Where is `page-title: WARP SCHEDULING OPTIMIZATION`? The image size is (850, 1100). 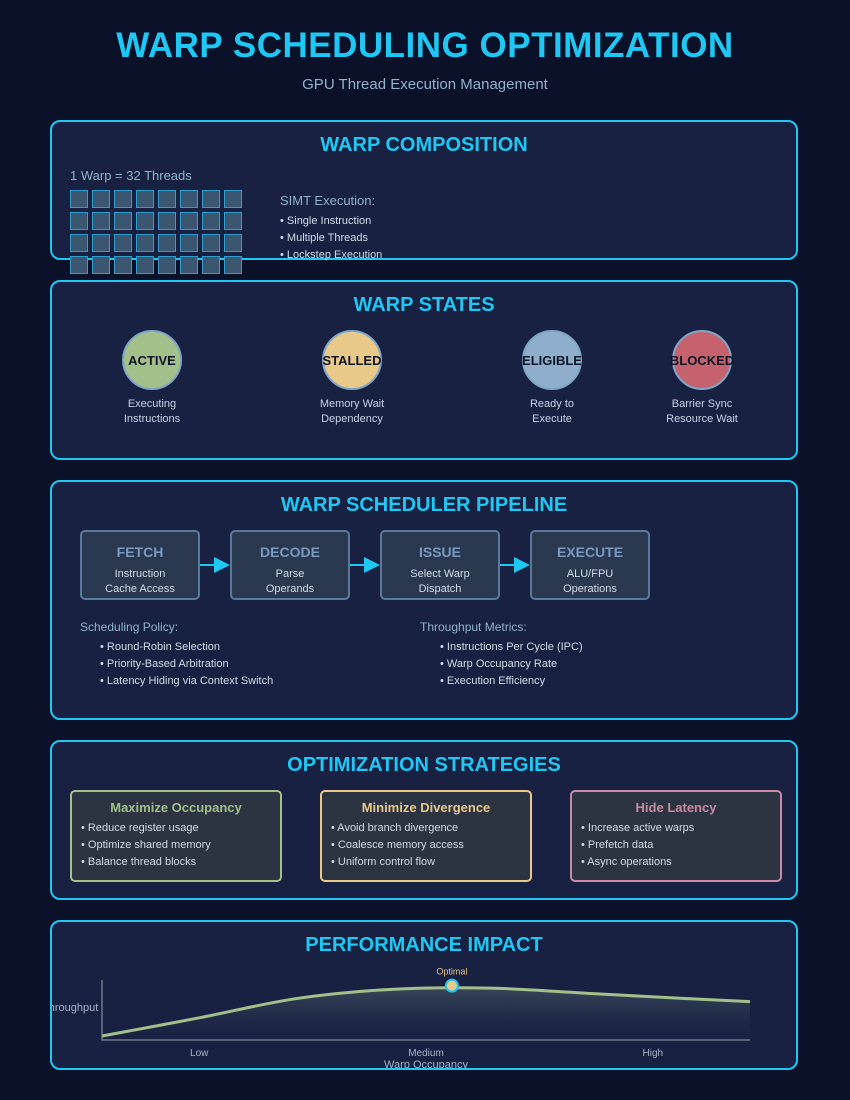
page-title: WARP SCHEDULING OPTIMIZATION is located at coordinates (425, 45).